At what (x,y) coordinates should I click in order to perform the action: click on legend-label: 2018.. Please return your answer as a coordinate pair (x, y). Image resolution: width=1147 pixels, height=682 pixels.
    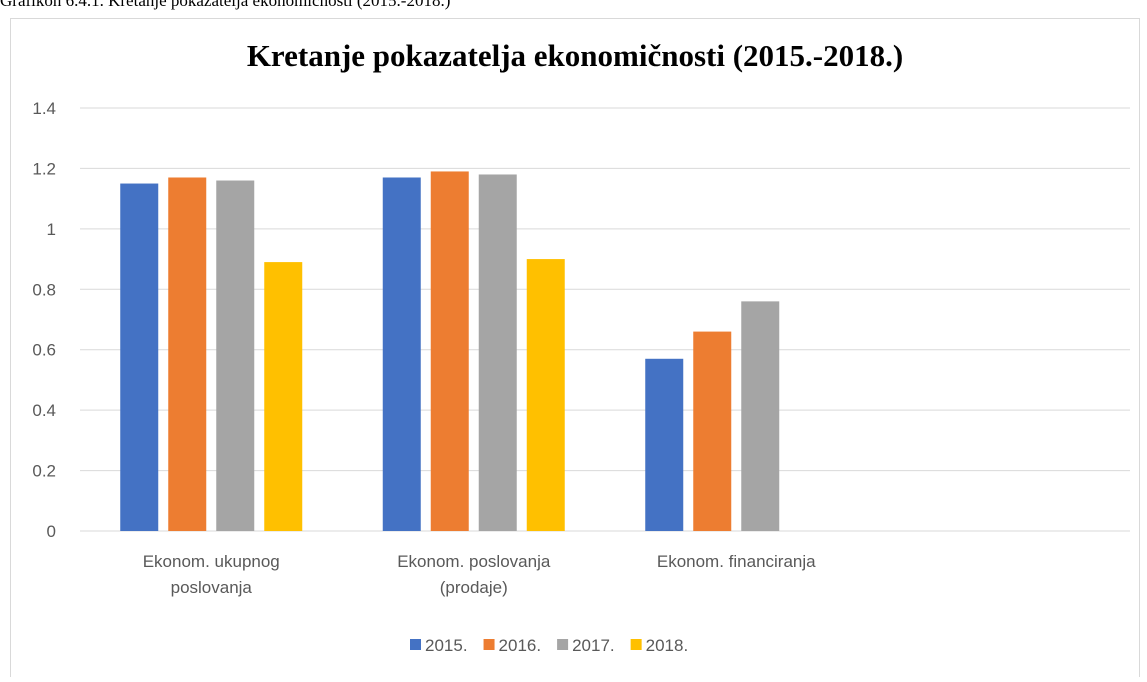
    Looking at the image, I should click on (667, 645).